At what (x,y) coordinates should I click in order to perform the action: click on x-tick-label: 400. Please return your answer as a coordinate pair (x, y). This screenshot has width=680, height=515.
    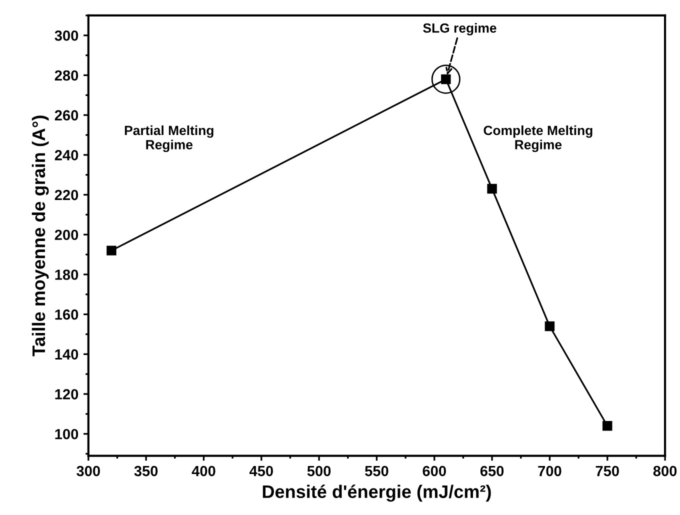
    Looking at the image, I should click on (204, 471).